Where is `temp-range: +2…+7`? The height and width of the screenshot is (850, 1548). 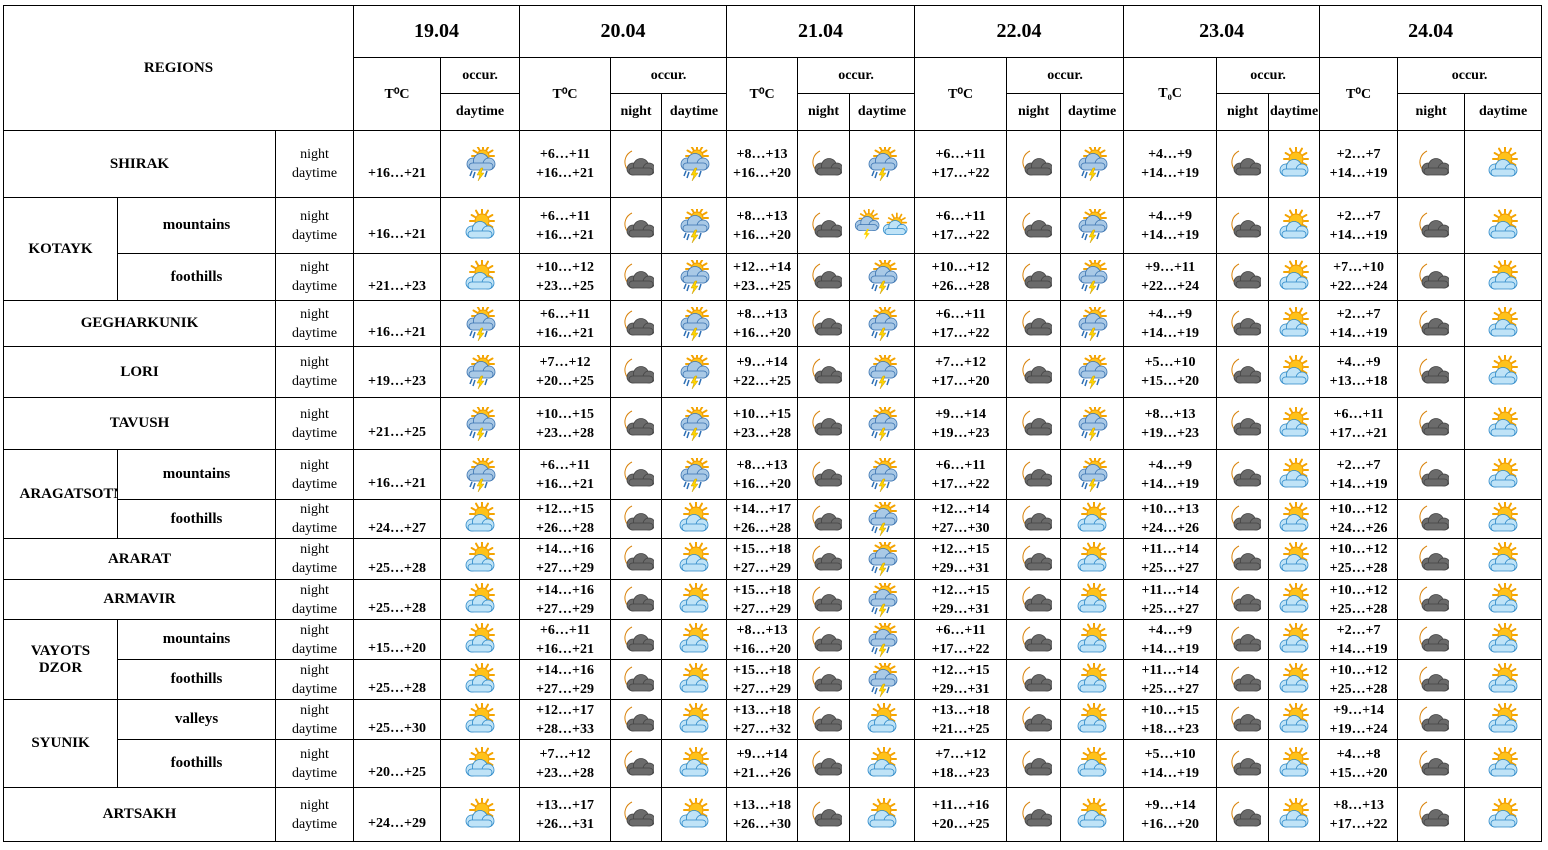 temp-range: +2…+7 is located at coordinates (1358, 465).